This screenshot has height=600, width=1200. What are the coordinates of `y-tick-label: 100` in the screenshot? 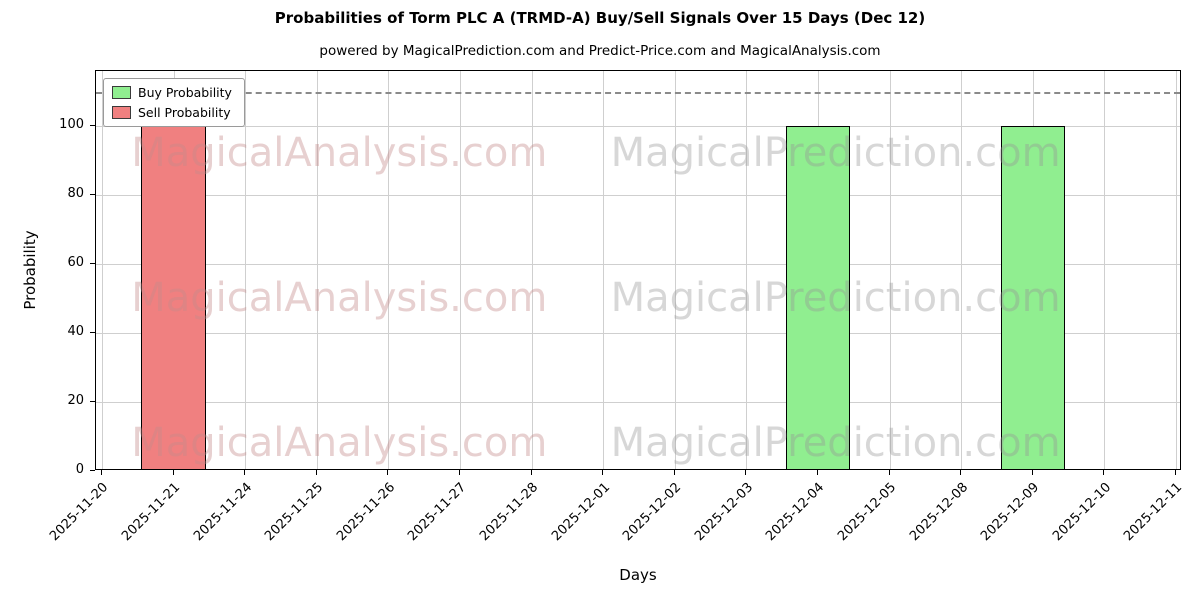 It's located at (71, 125).